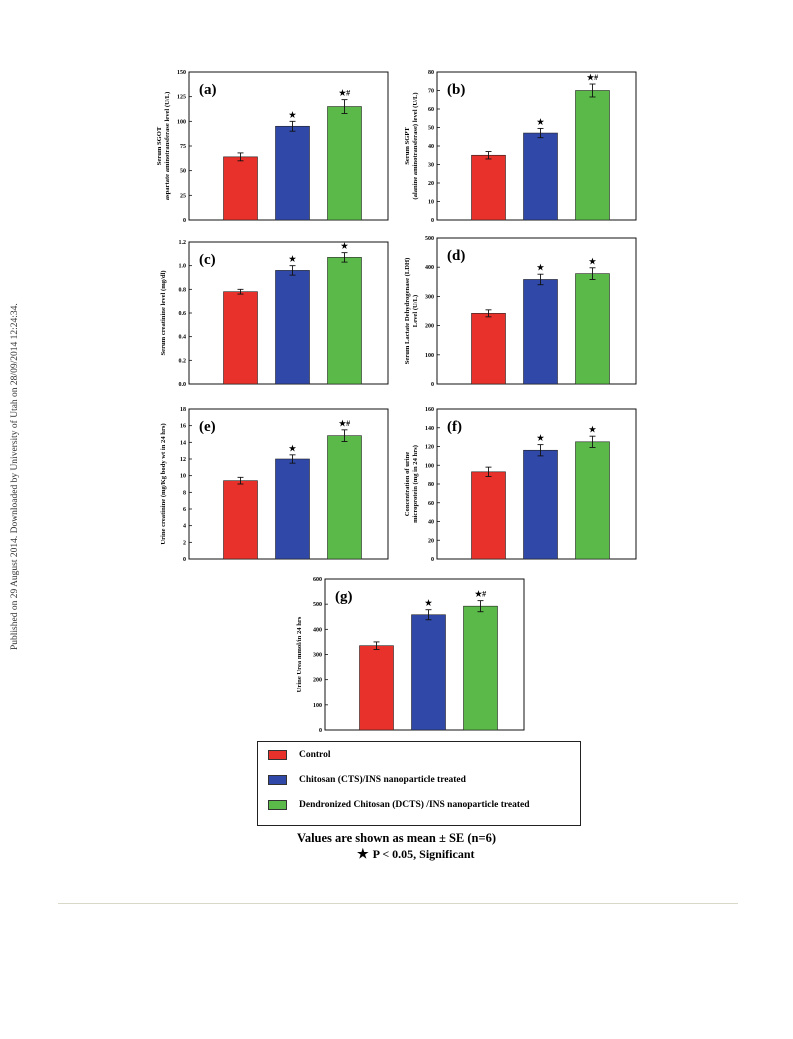 The height and width of the screenshot is (1039, 793). What do you see at coordinates (183, 443) in the screenshot?
I see `y-tick-label: 14` at bounding box center [183, 443].